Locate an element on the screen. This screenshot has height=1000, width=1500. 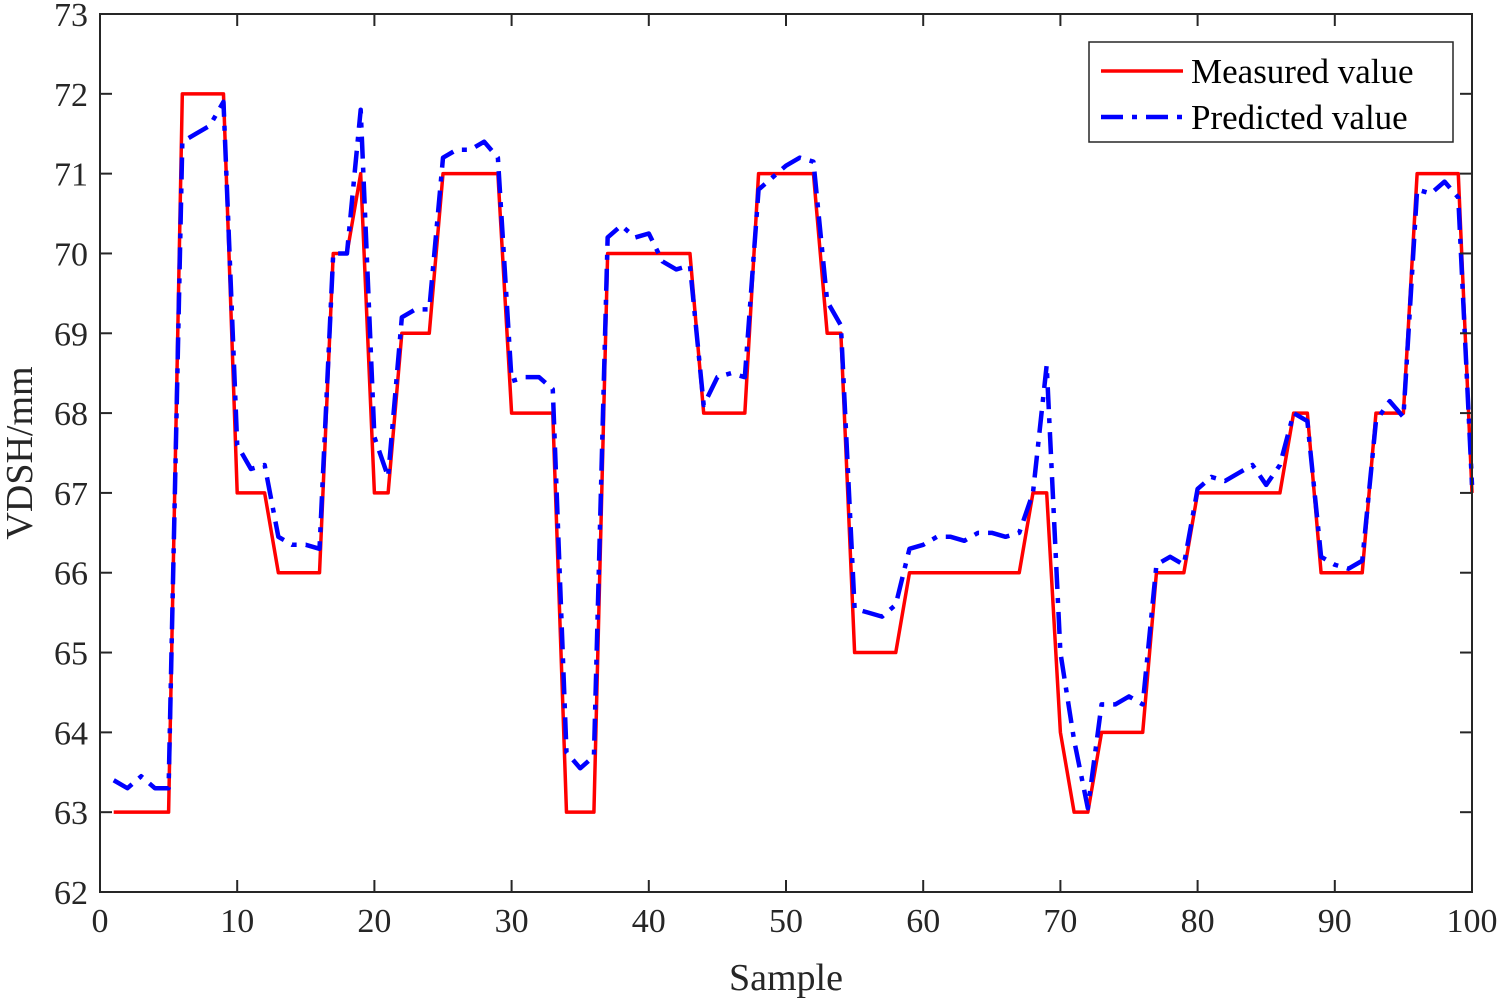
legend-label-predicted: Predicted value is located at coordinates (1299, 117).